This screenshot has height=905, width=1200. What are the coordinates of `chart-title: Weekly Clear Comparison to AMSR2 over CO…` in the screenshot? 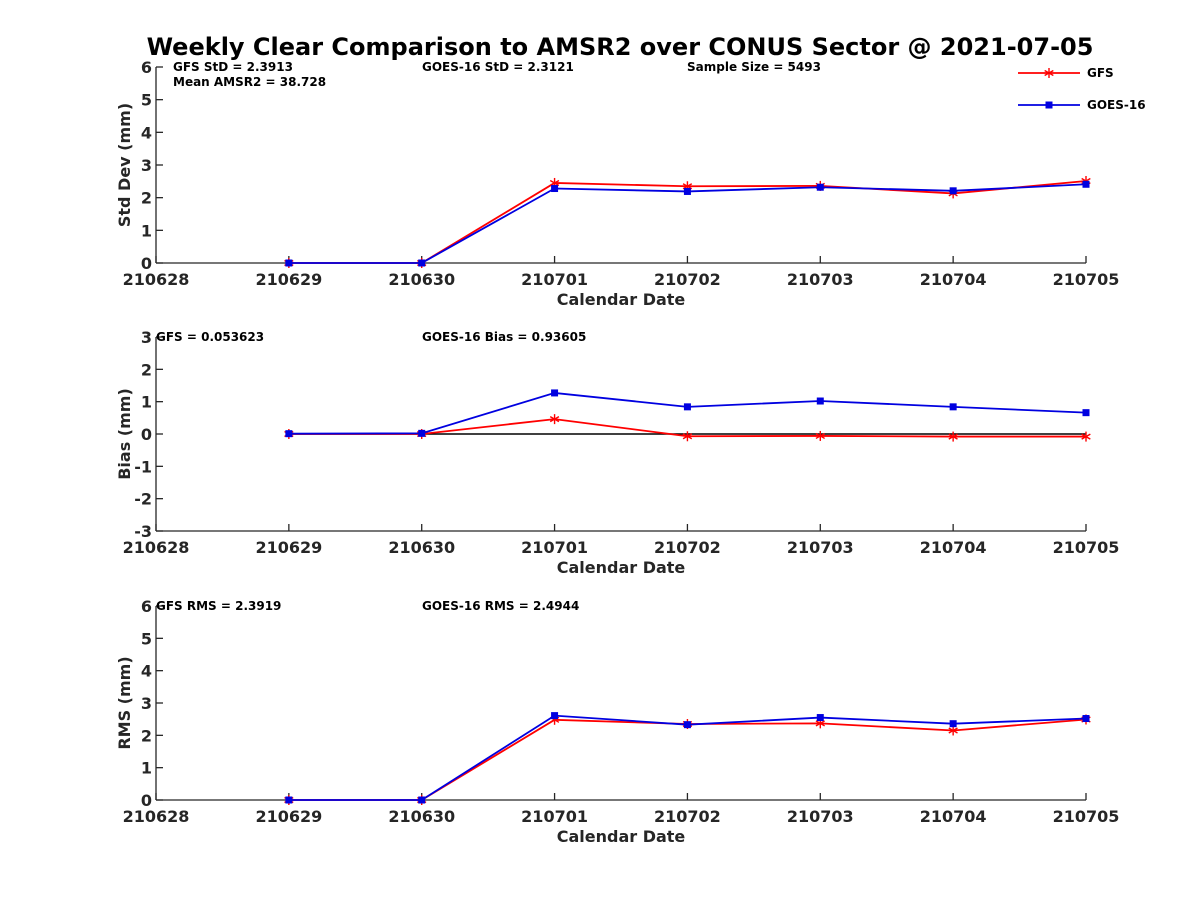 It's located at (620, 47).